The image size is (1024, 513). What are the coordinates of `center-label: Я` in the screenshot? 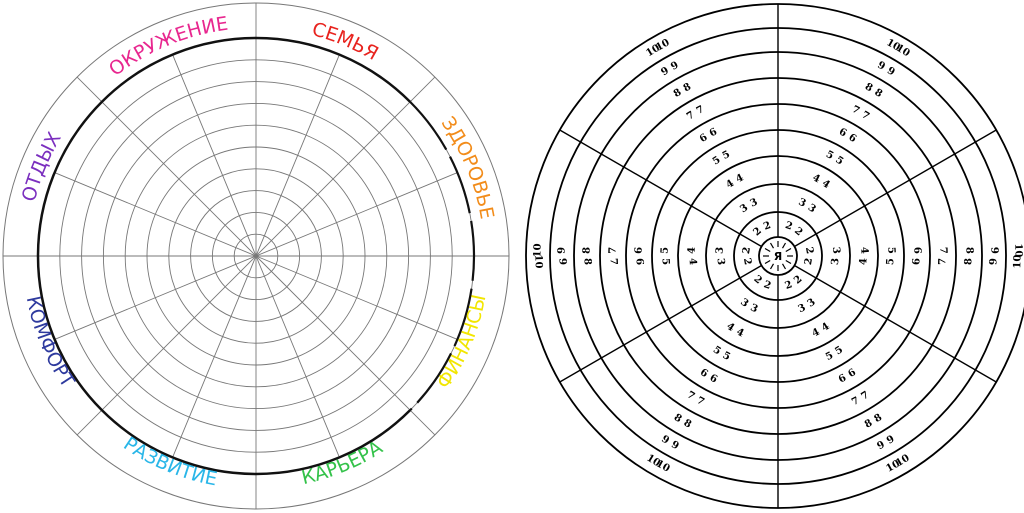 It's located at (778, 256).